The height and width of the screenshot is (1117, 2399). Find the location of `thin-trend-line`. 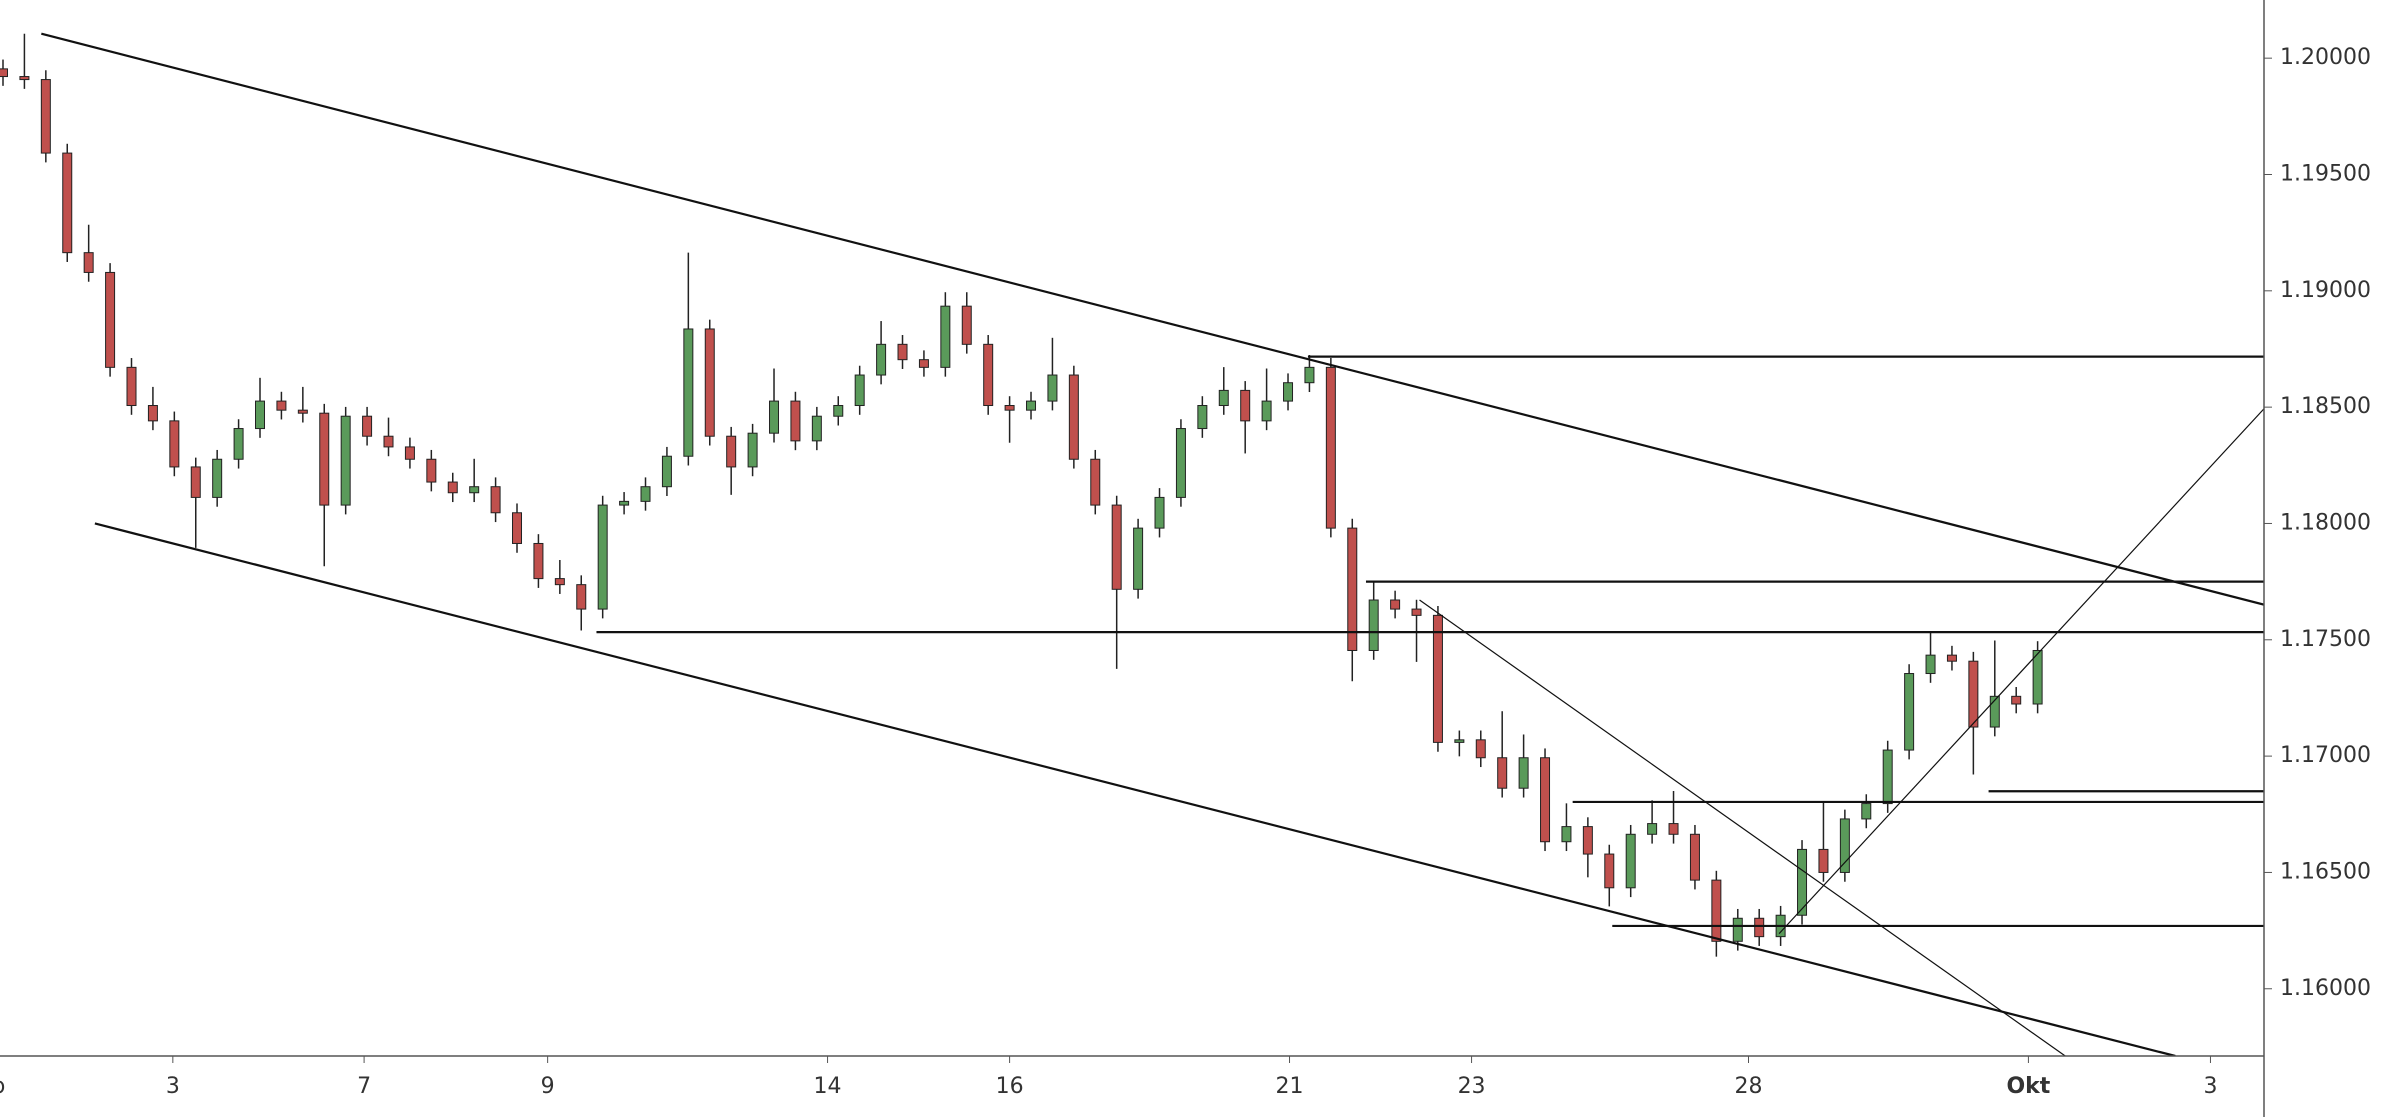

thin-trend-line is located at coordinates (2021, 671).